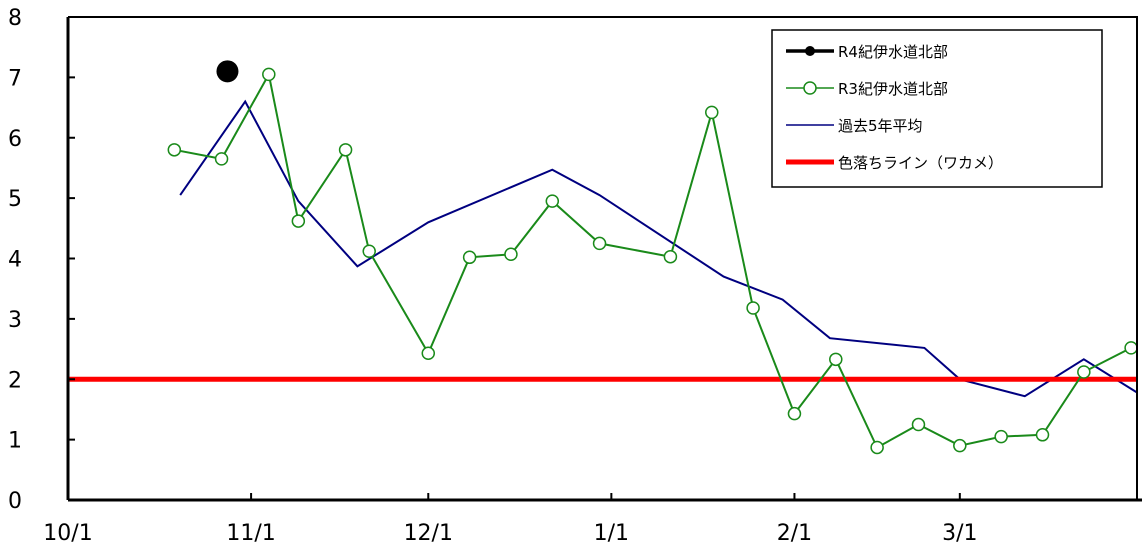 Image resolution: width=1142 pixels, height=551 pixels. I want to click on y-tick-label: 3, so click(15, 320).